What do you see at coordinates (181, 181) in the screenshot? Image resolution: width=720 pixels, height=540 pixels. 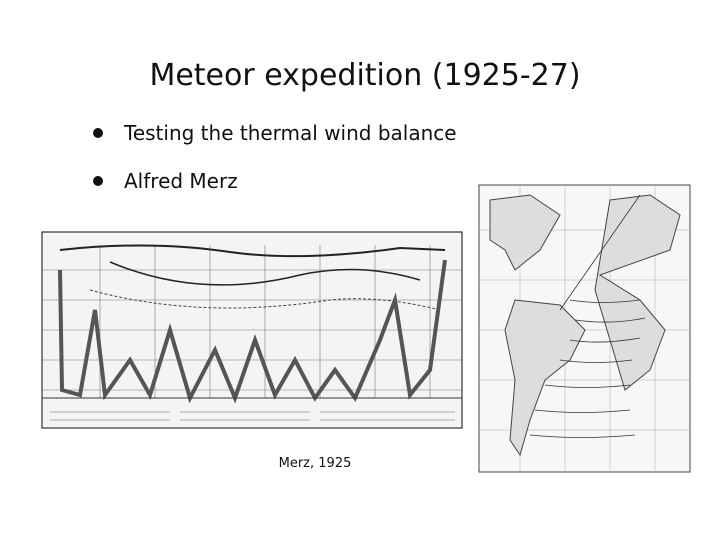 I see `bullet-text: Alfred Merz` at bounding box center [181, 181].